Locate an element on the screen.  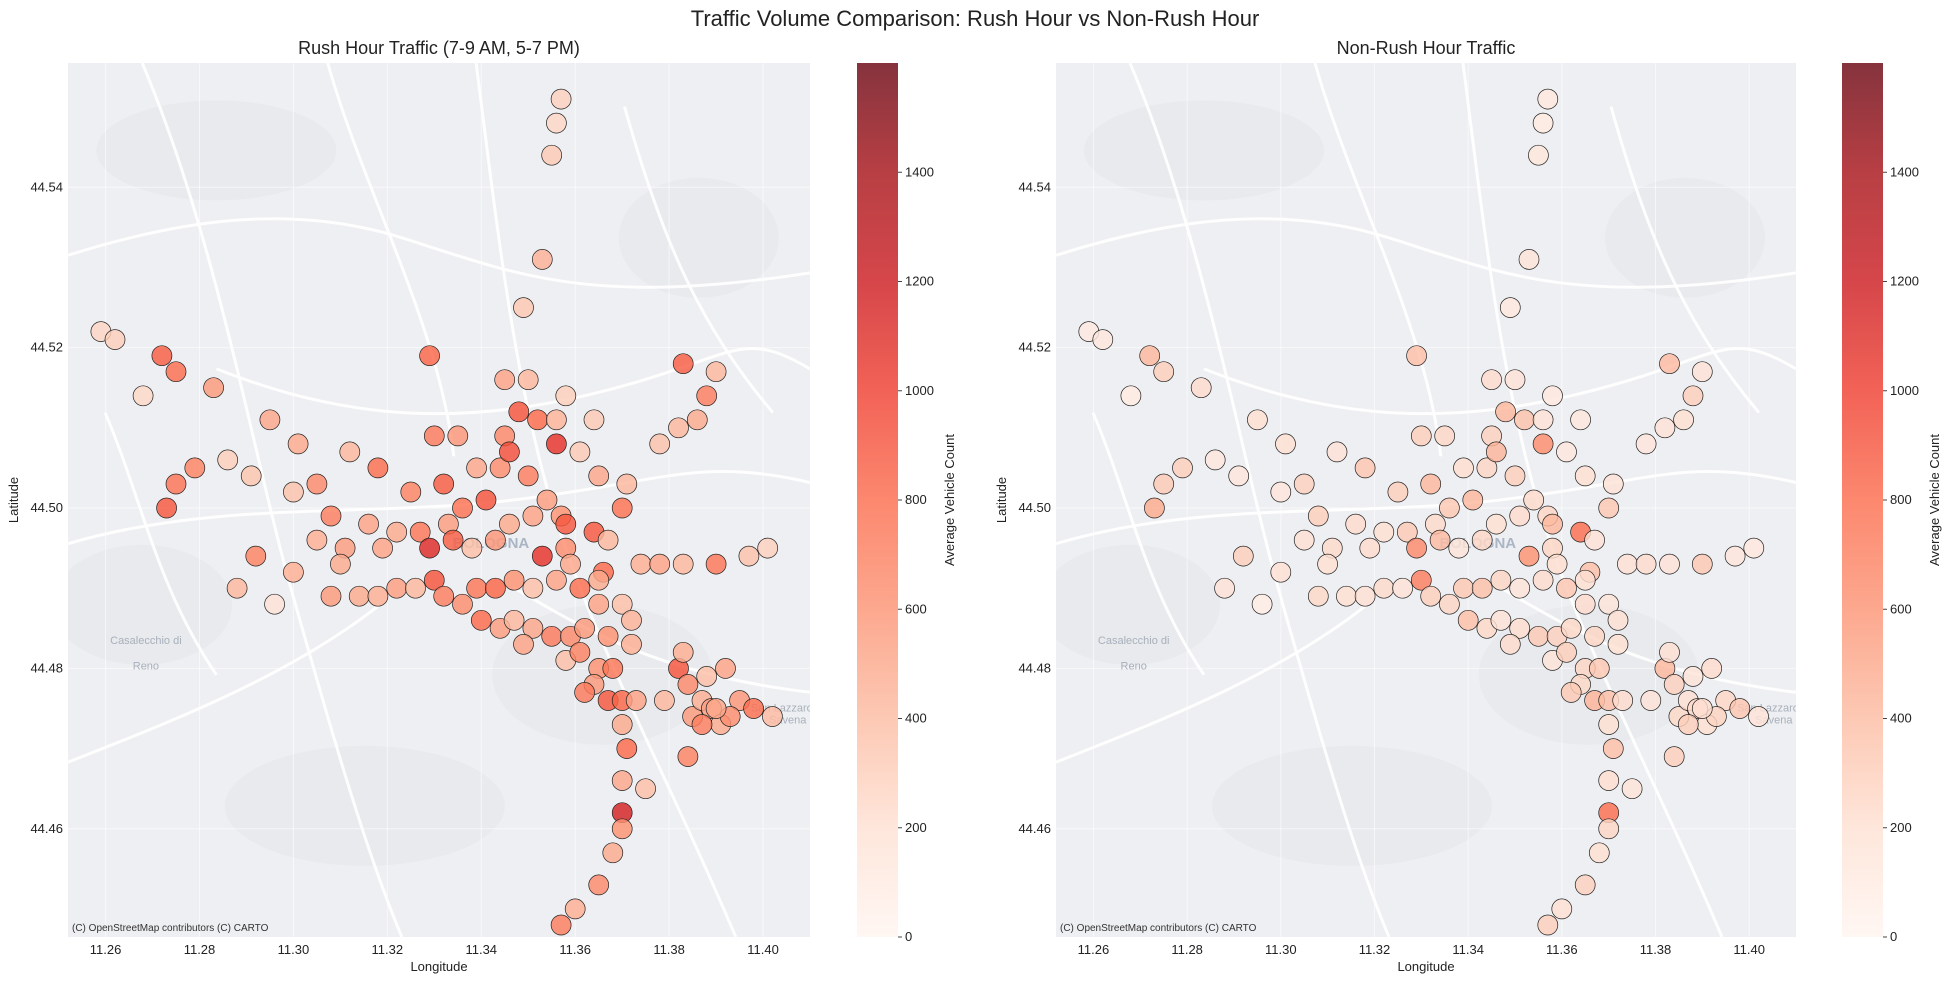
x-tick-label: 11.40 is located at coordinates (763, 949).